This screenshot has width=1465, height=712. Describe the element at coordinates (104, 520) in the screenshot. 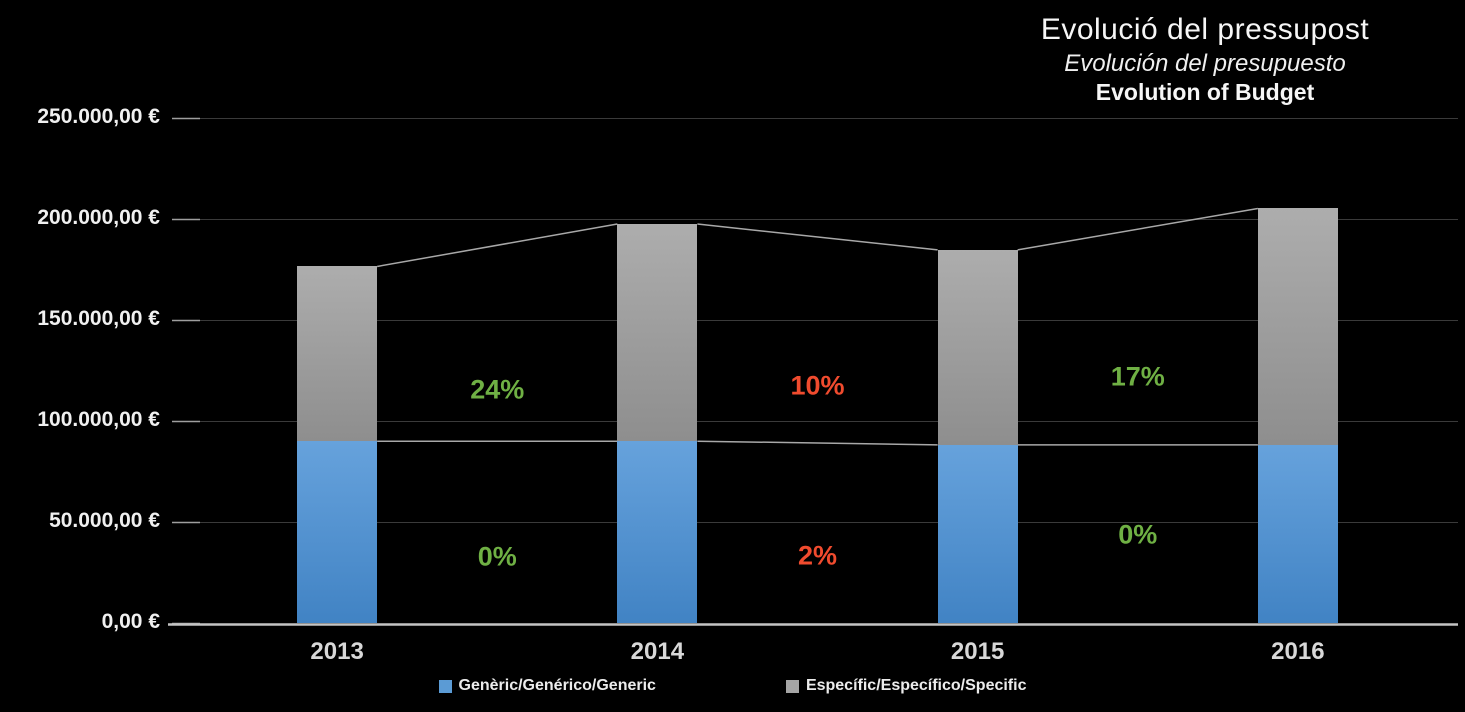

I see `y-axis-label: 50.000,00 €` at that location.